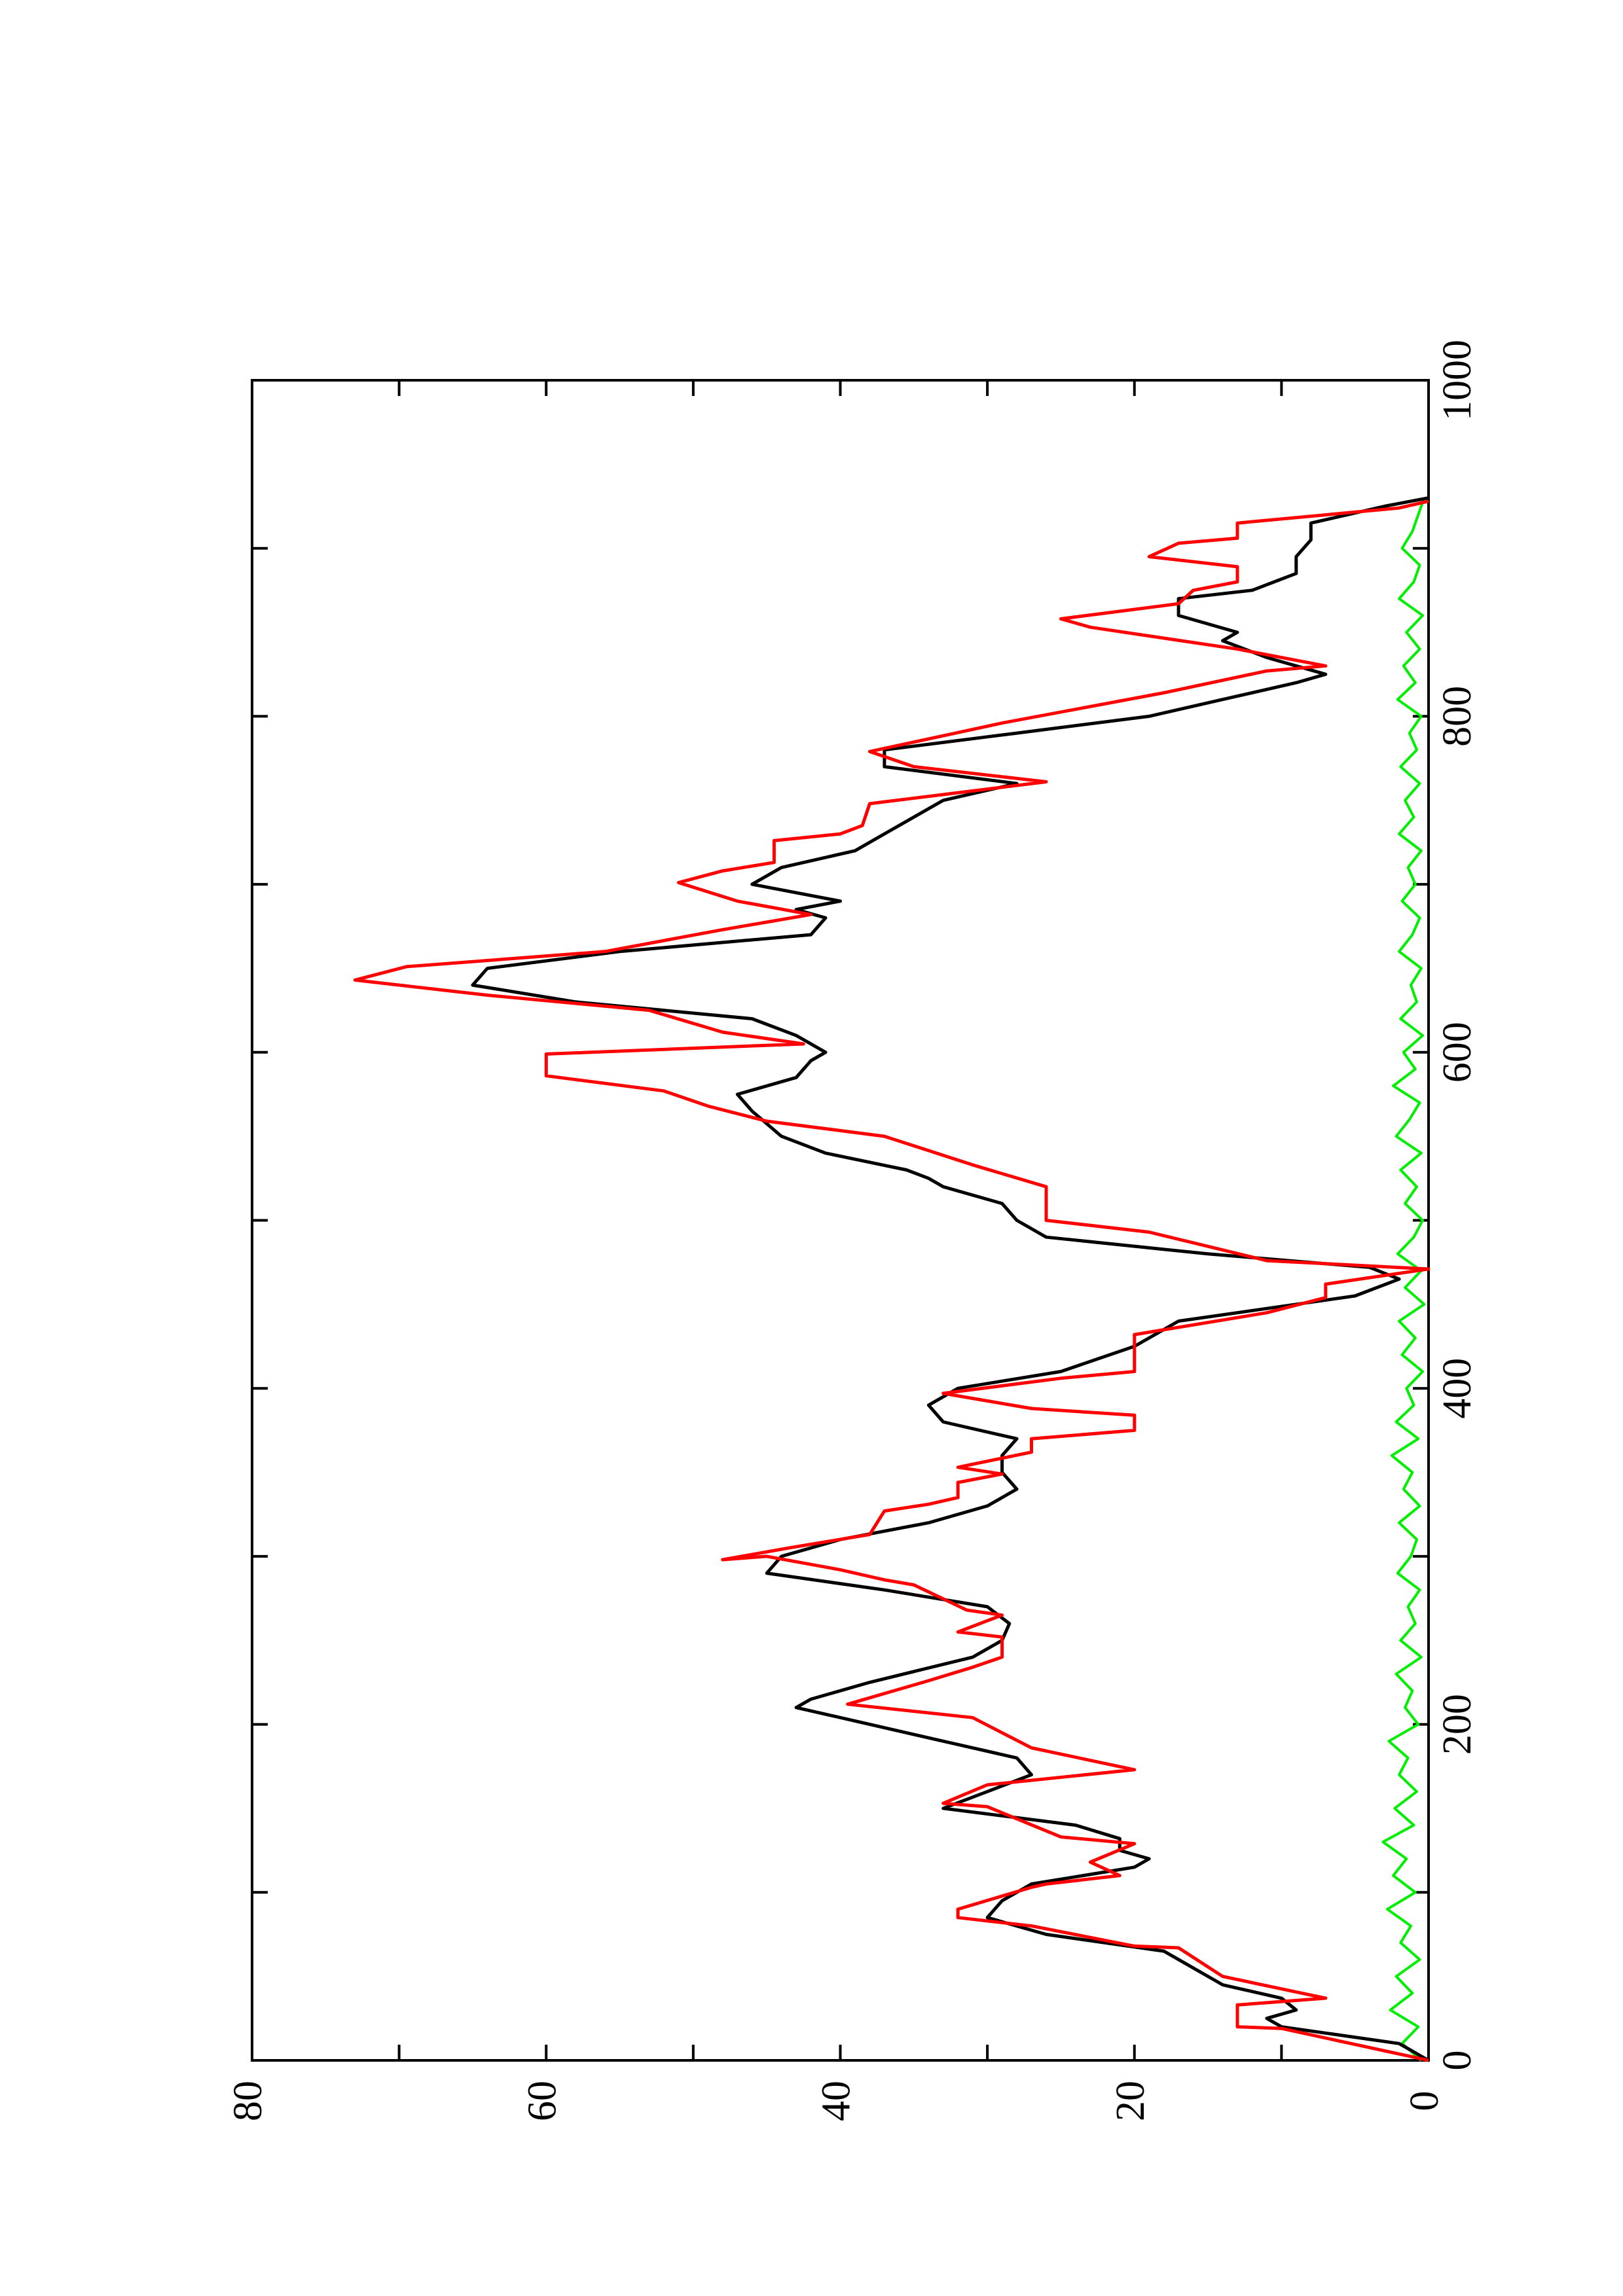 The width and height of the screenshot is (1623, 2296). What do you see at coordinates (1457, 2061) in the screenshot?
I see `x-tick-label: 0` at bounding box center [1457, 2061].